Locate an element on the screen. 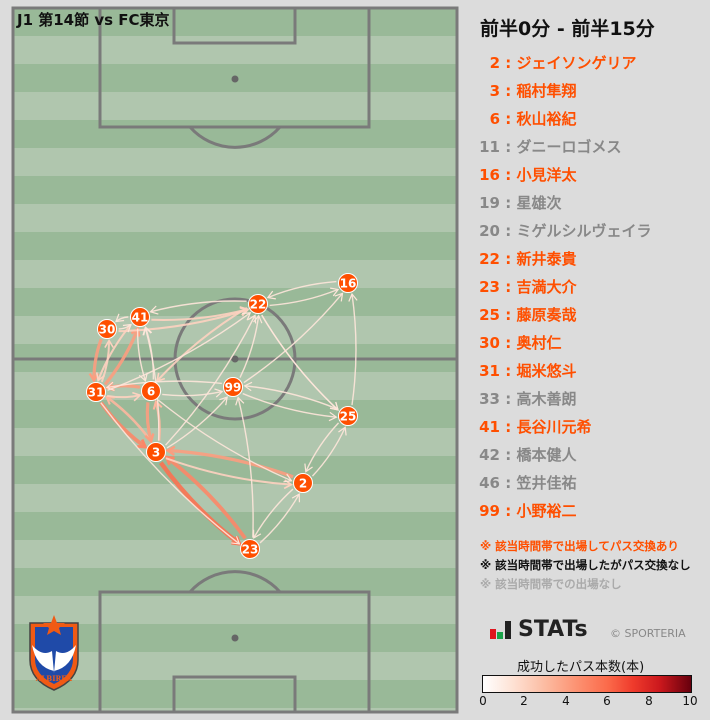 The width and height of the screenshot is (710, 720). copyright: © SPORTERIA is located at coordinates (648, 633).